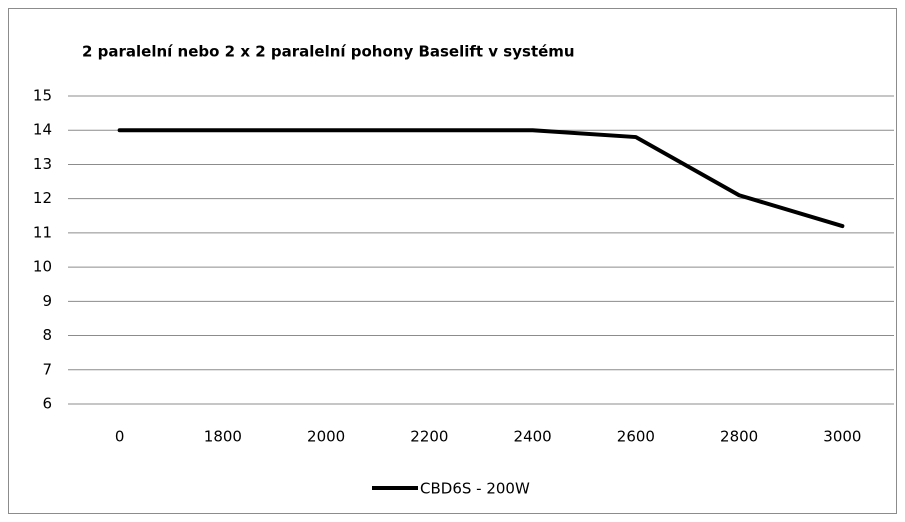 The width and height of the screenshot is (905, 522). What do you see at coordinates (533, 437) in the screenshot?
I see `x-tick-label: 2400` at bounding box center [533, 437].